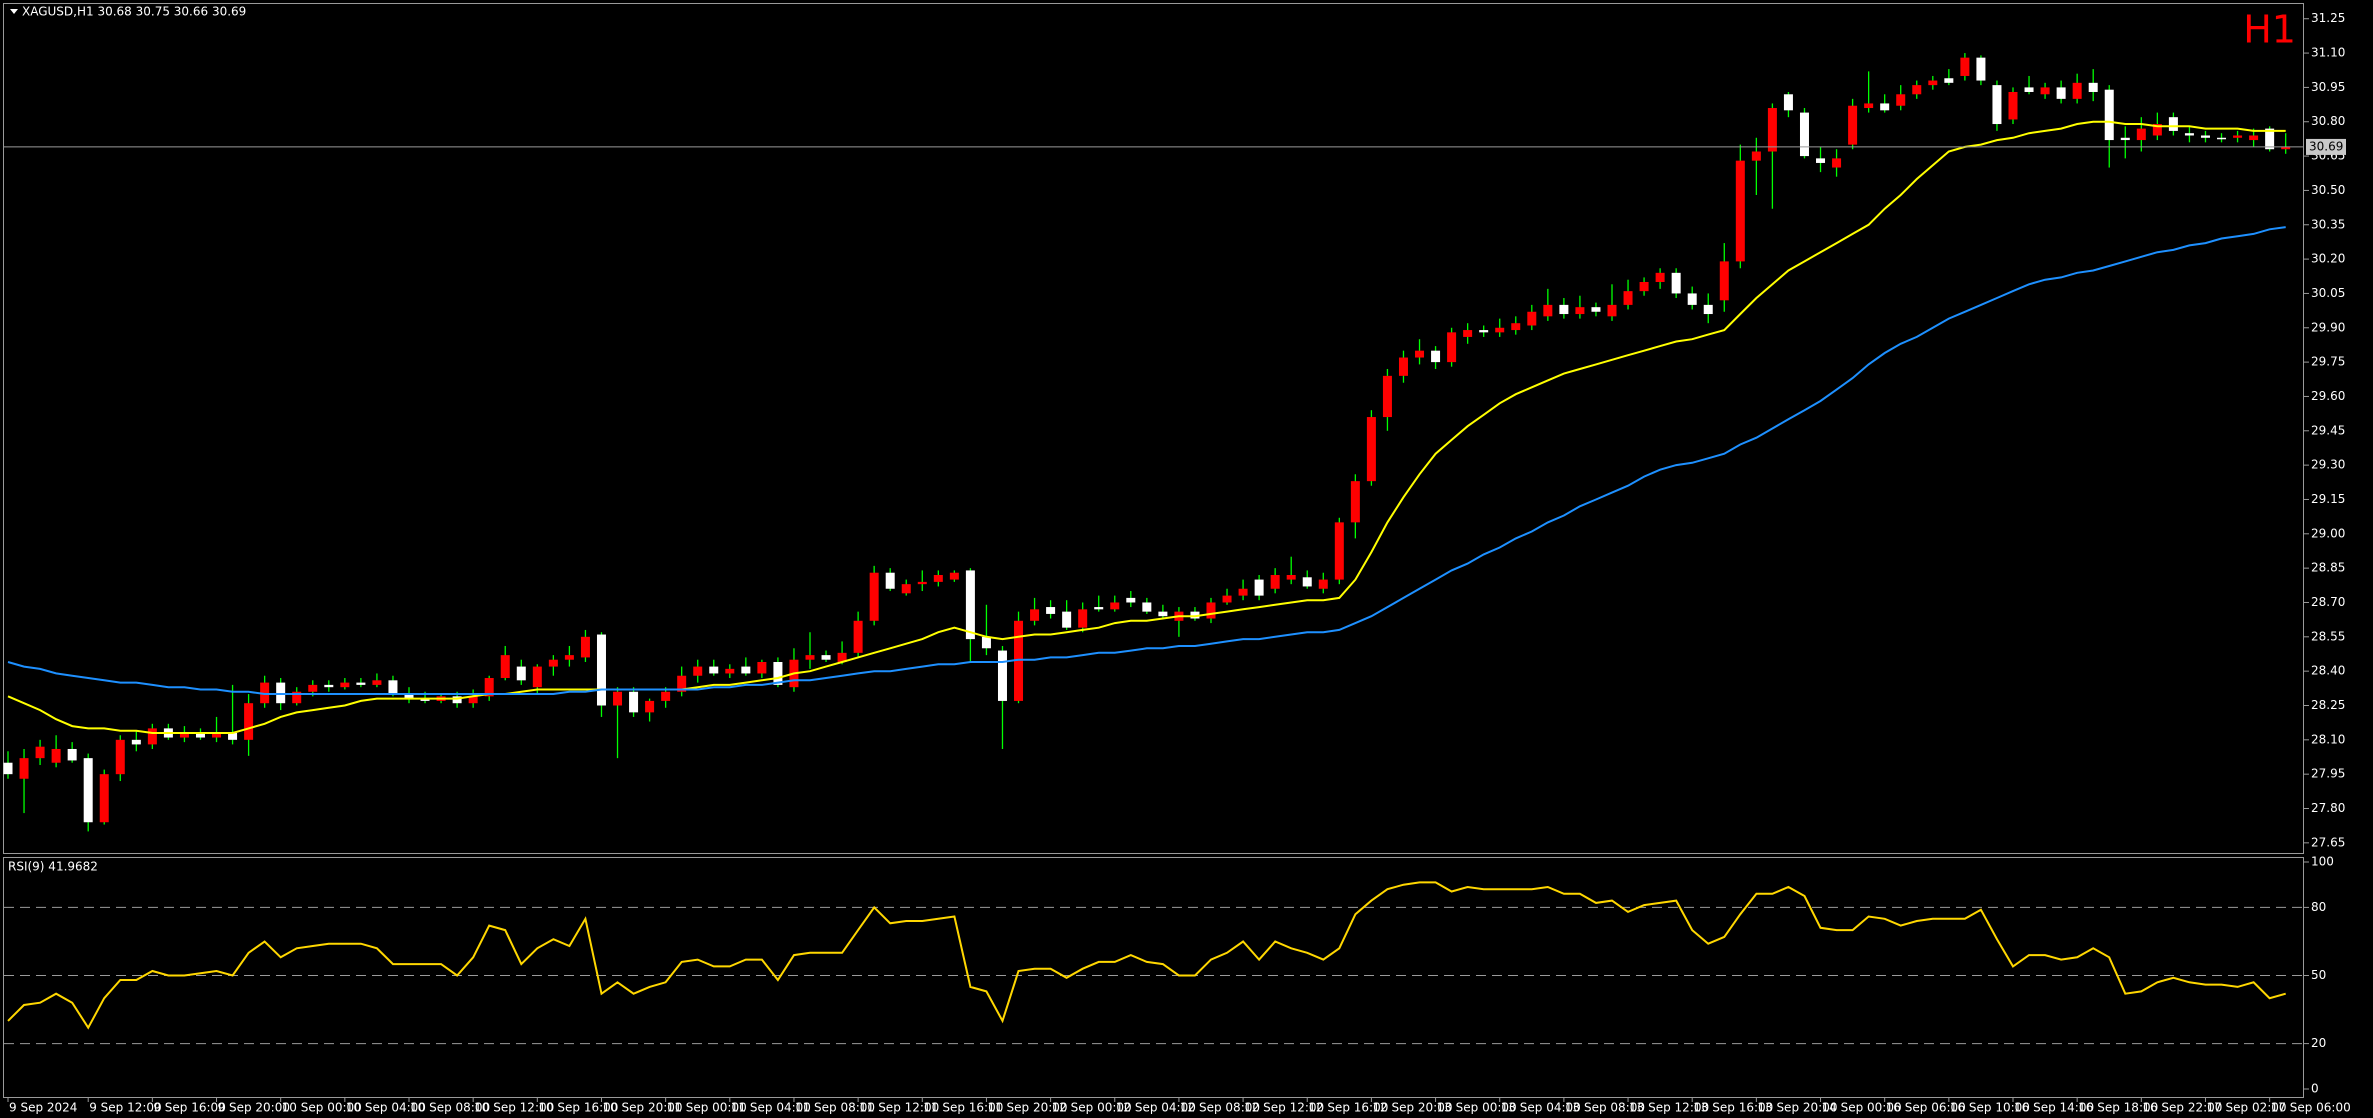  What do you see at coordinates (125, 1108) in the screenshot?
I see `x-tick-label: 9 Sep 12:00` at bounding box center [125, 1108].